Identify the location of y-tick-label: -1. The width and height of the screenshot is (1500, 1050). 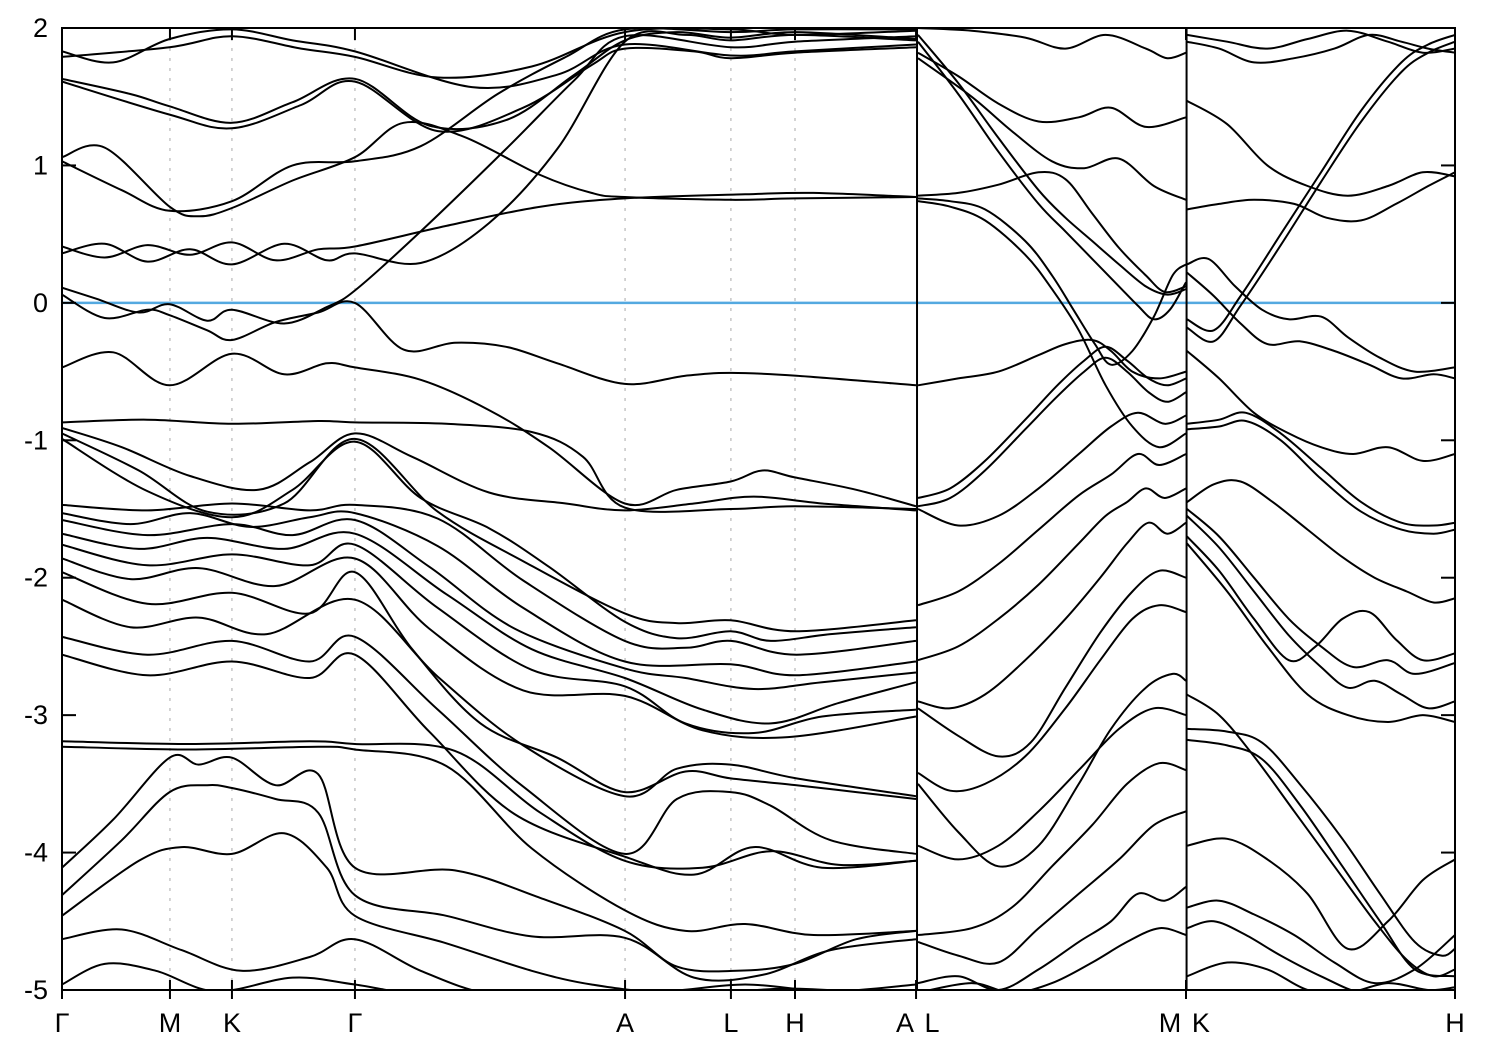
(36, 440).